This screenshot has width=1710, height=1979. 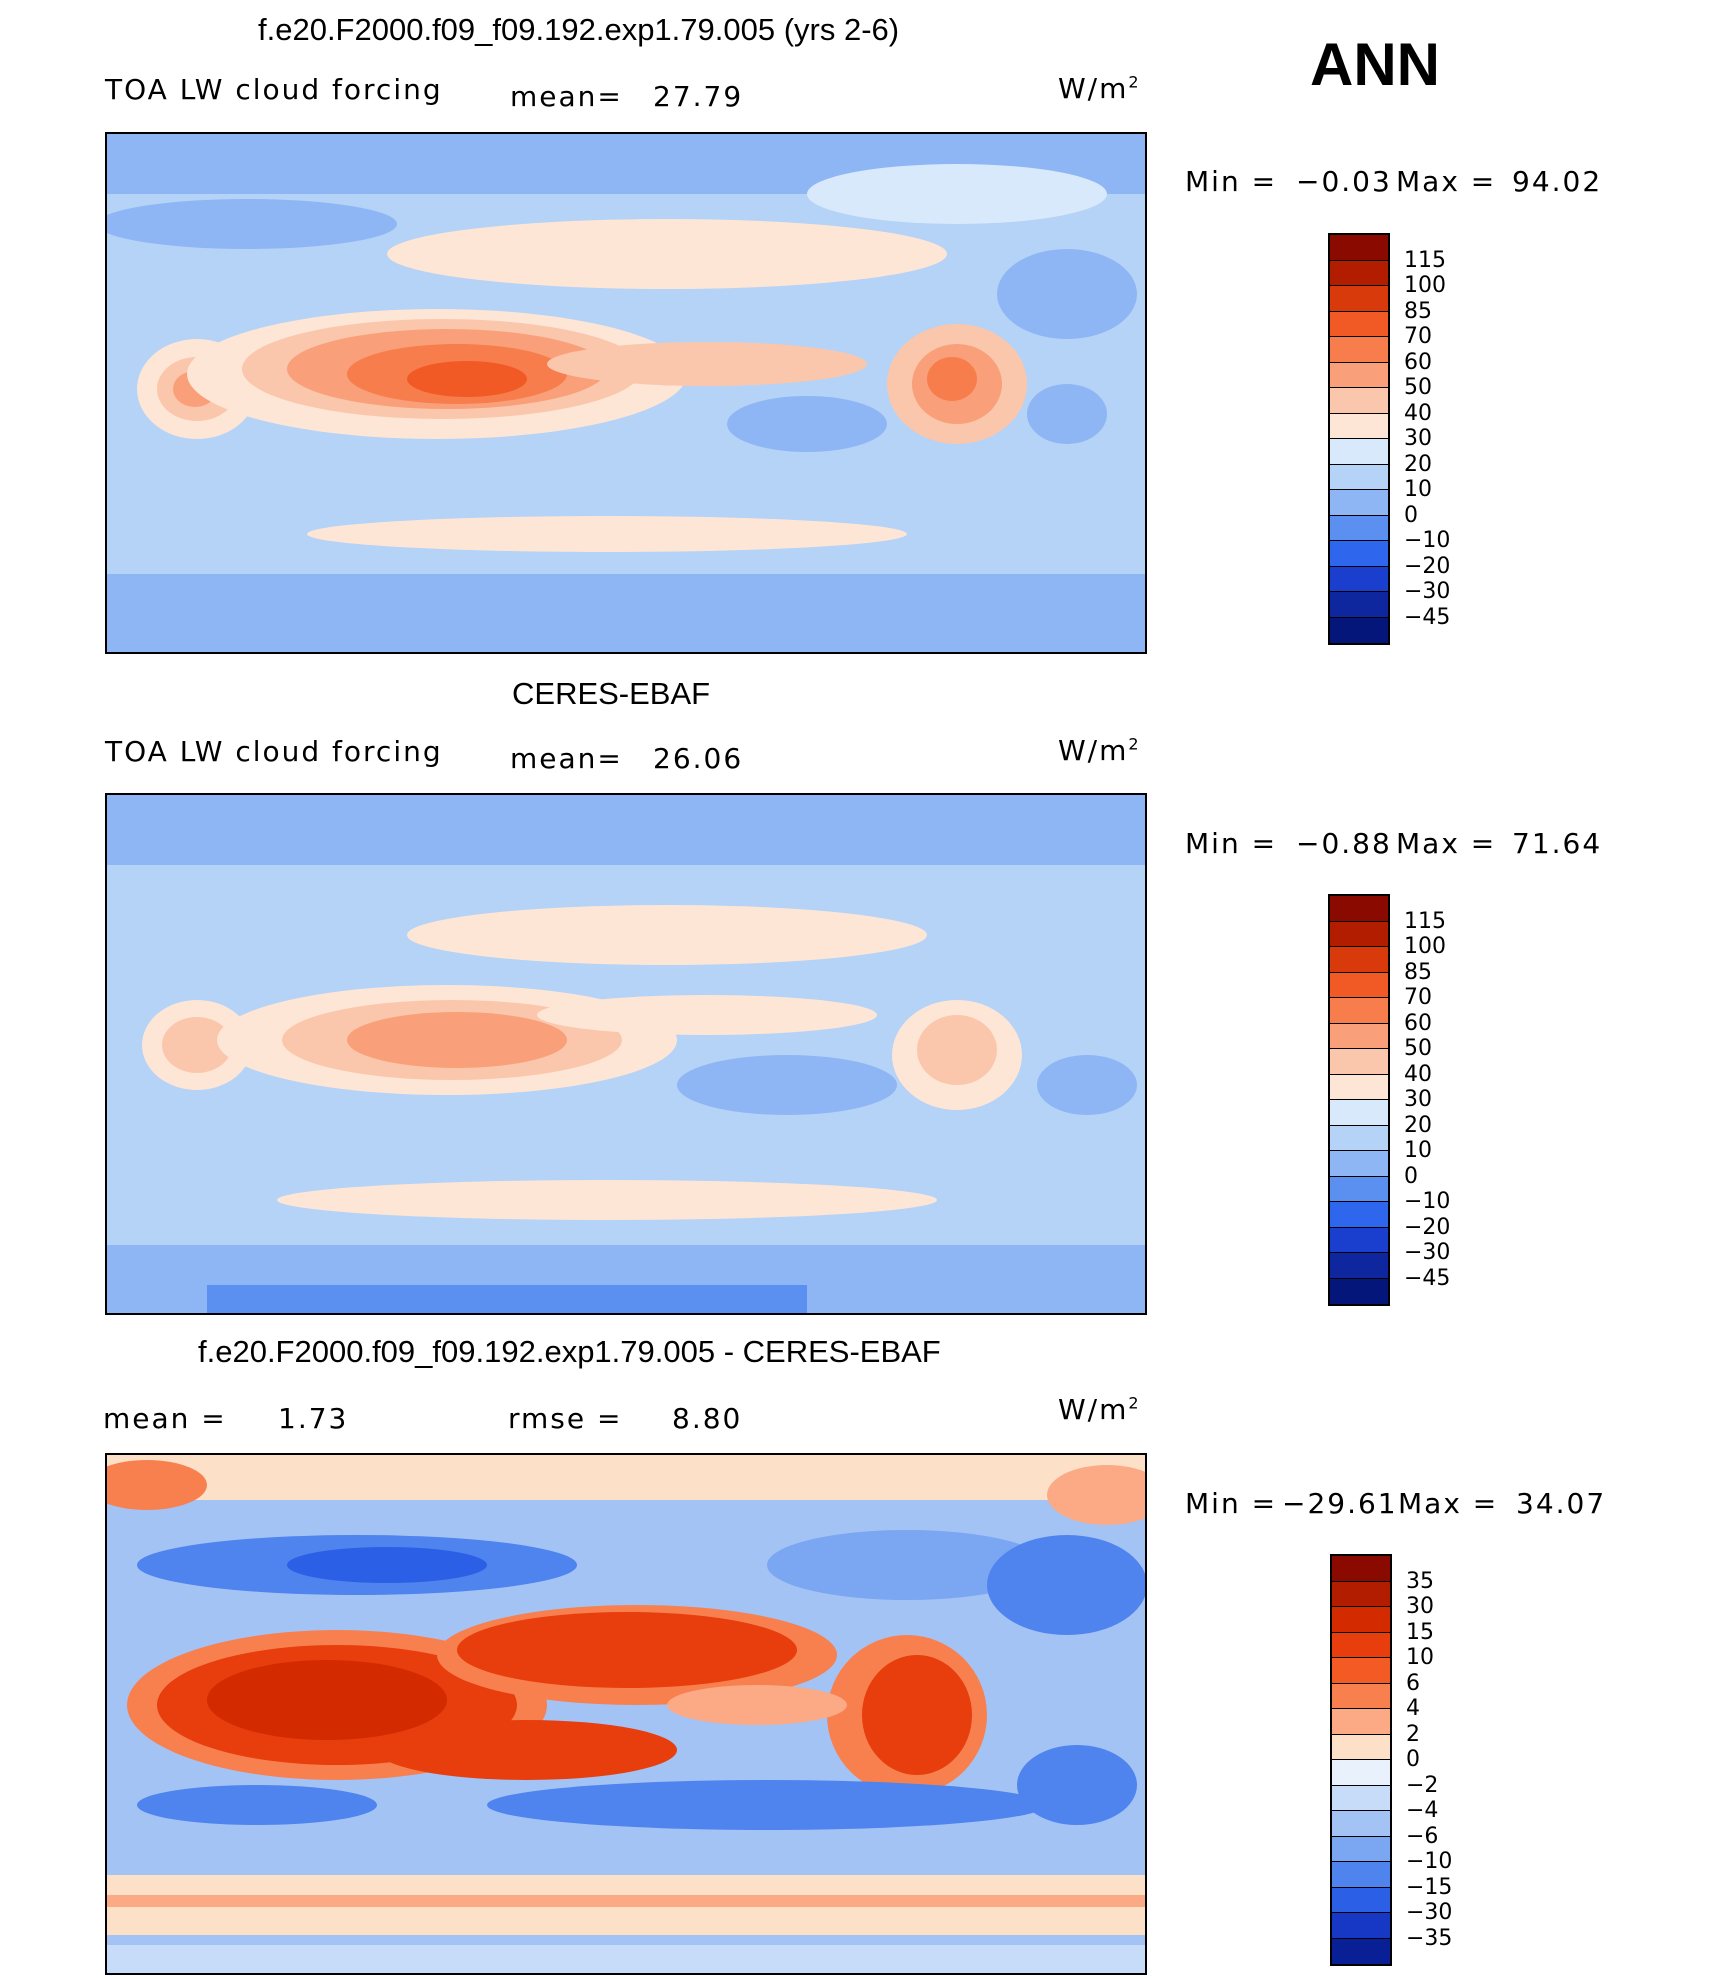 I want to click on panel1-min-value: −0.03, so click(x=1344, y=181).